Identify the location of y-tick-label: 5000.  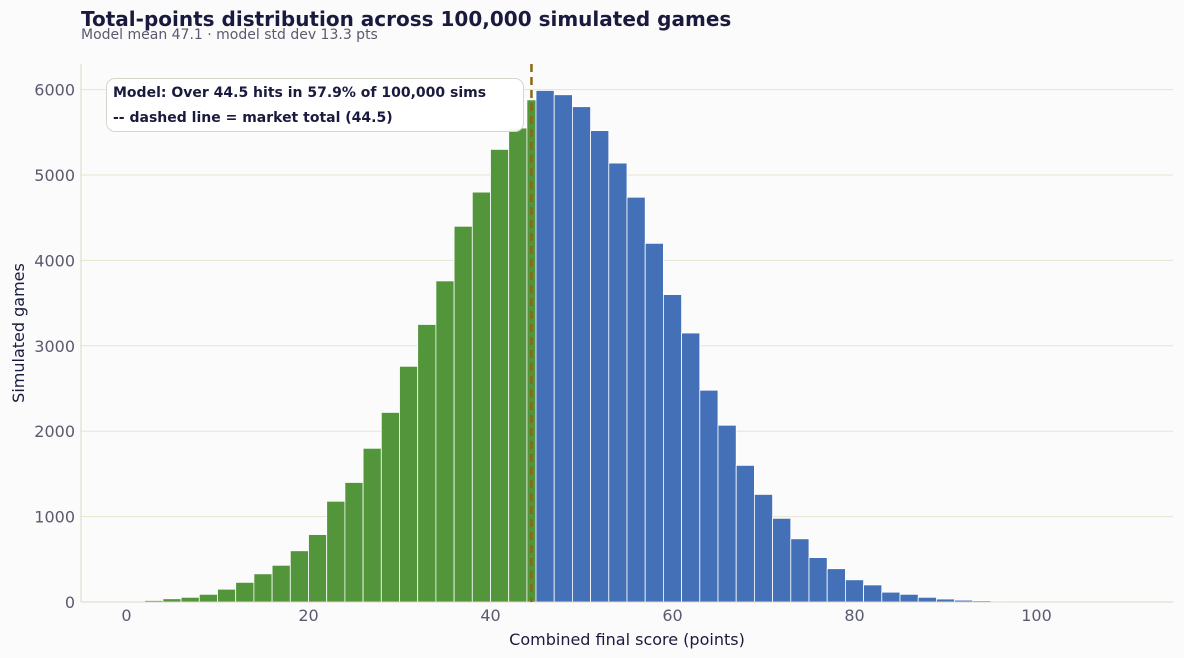
(54, 175).